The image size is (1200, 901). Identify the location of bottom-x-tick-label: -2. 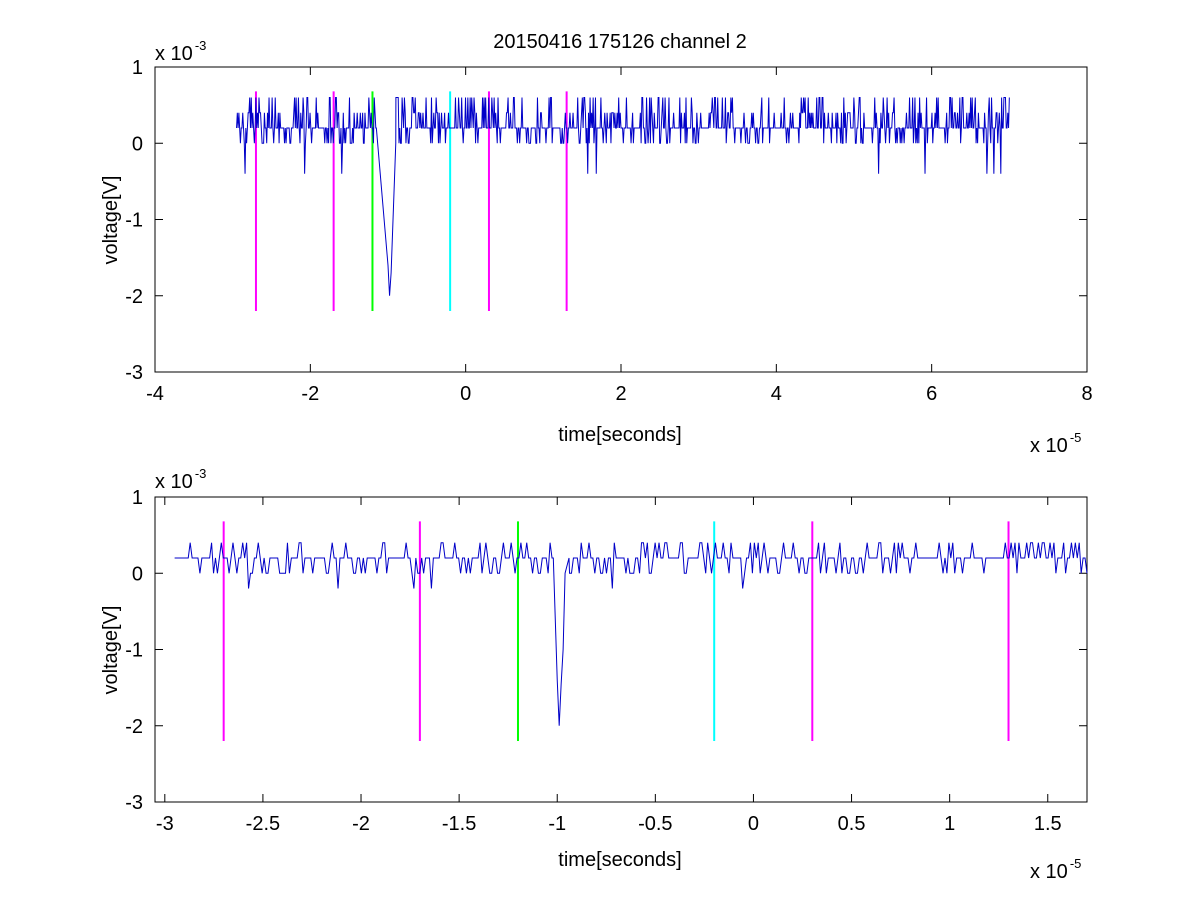
(361, 824).